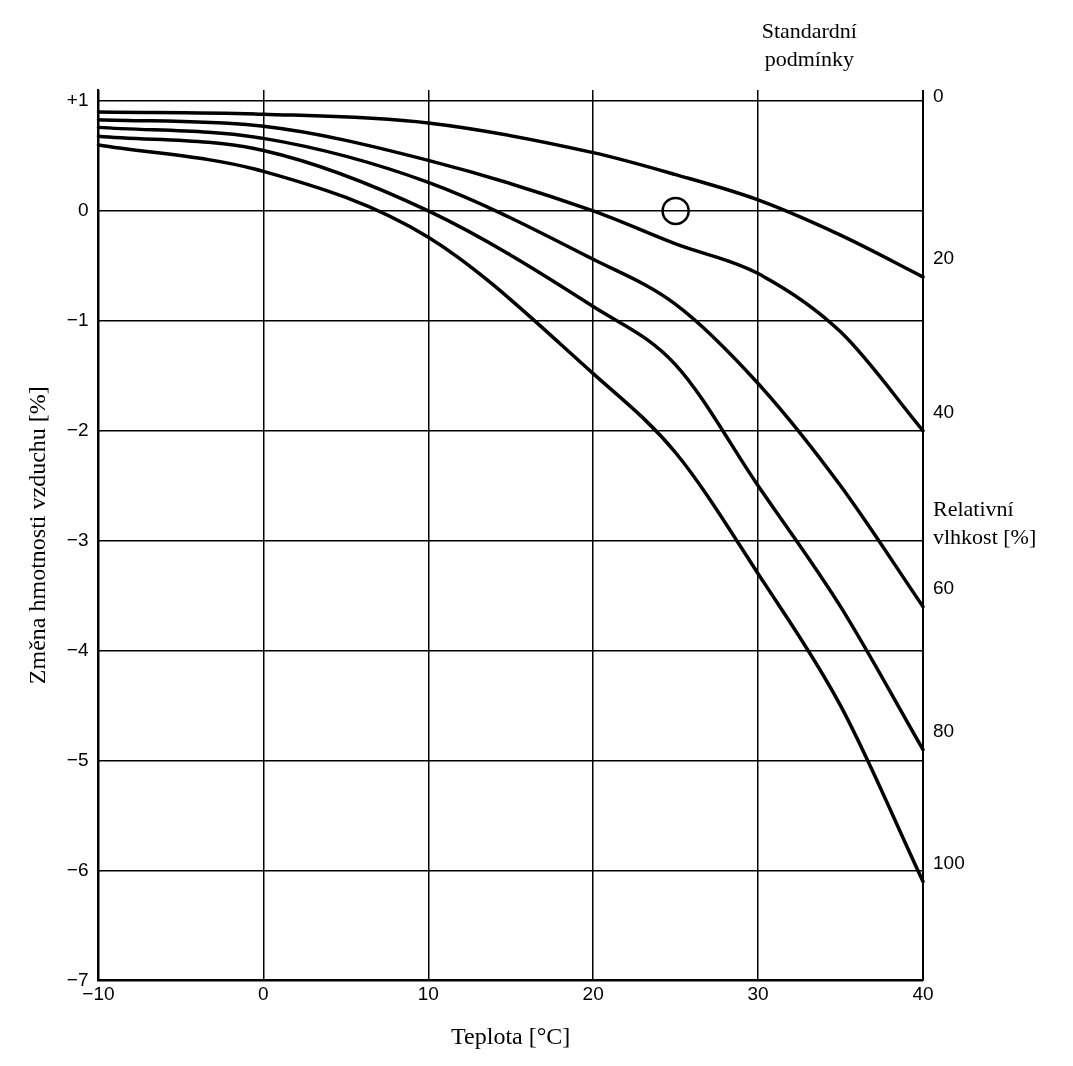 Image resolution: width=1073 pixels, height=1066 pixels. What do you see at coordinates (77, 539) in the screenshot?
I see `y-tick-label: −3` at bounding box center [77, 539].